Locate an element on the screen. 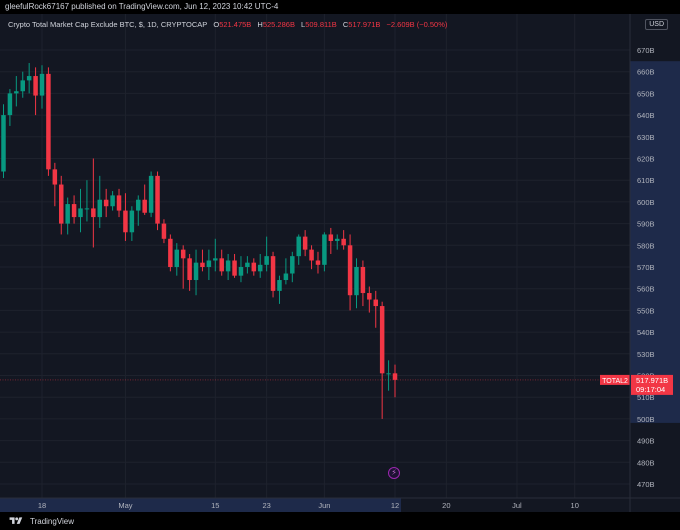  lightning-event-icon: ⚡ is located at coordinates (394, 473).